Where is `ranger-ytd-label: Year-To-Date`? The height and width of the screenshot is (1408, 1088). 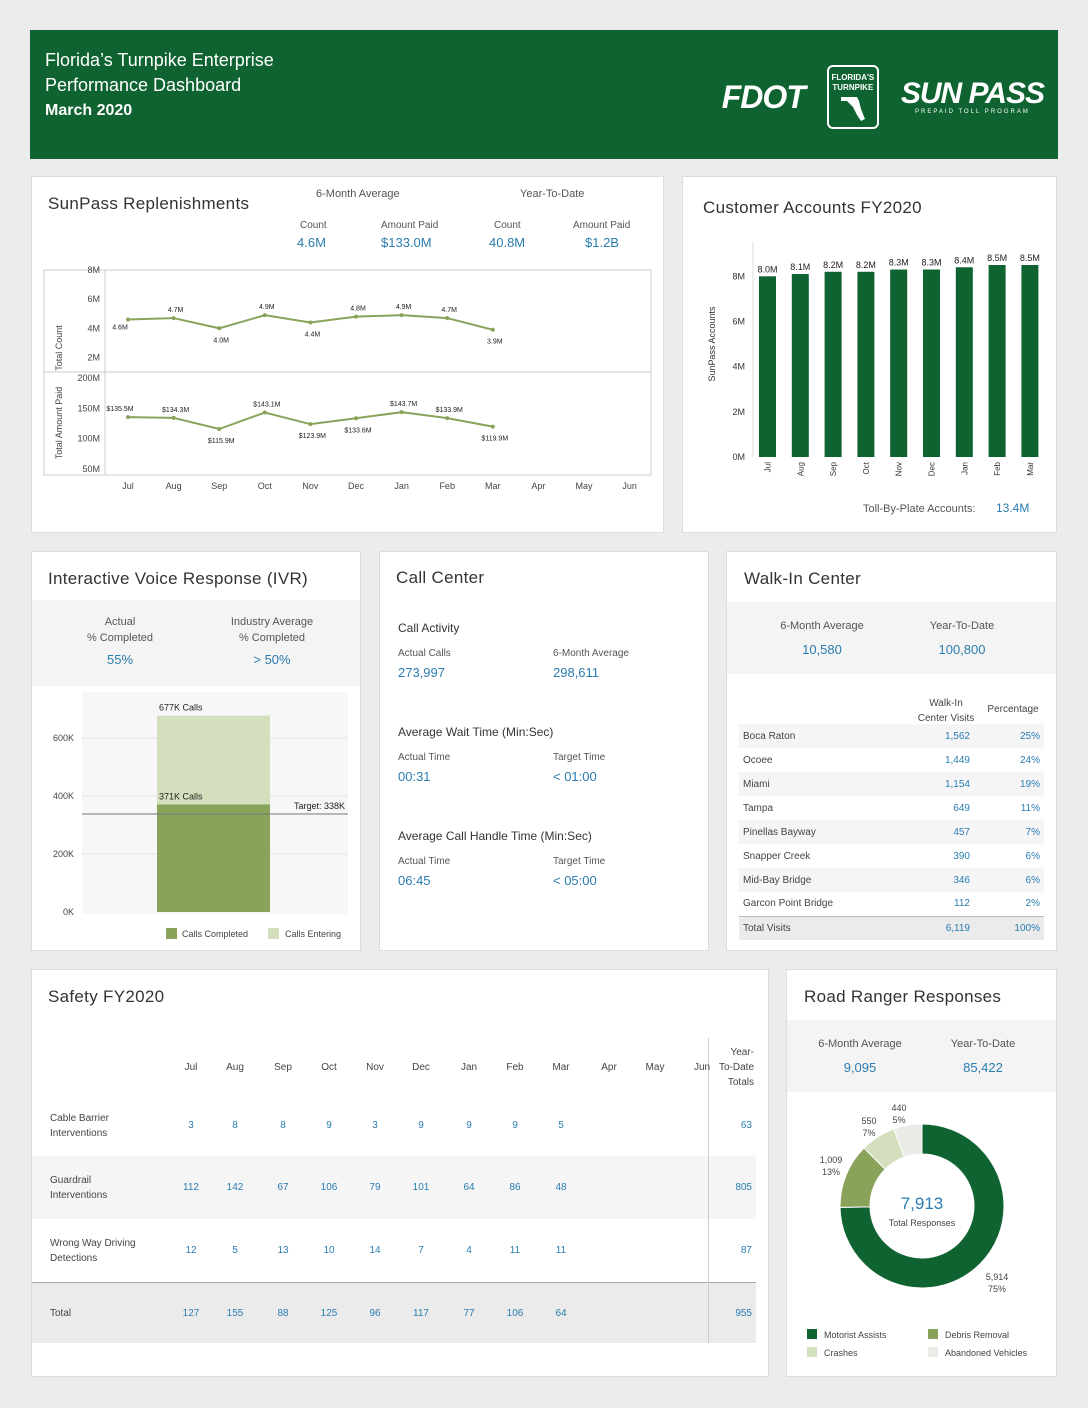 ranger-ytd-label: Year-To-Date is located at coordinates (983, 1044).